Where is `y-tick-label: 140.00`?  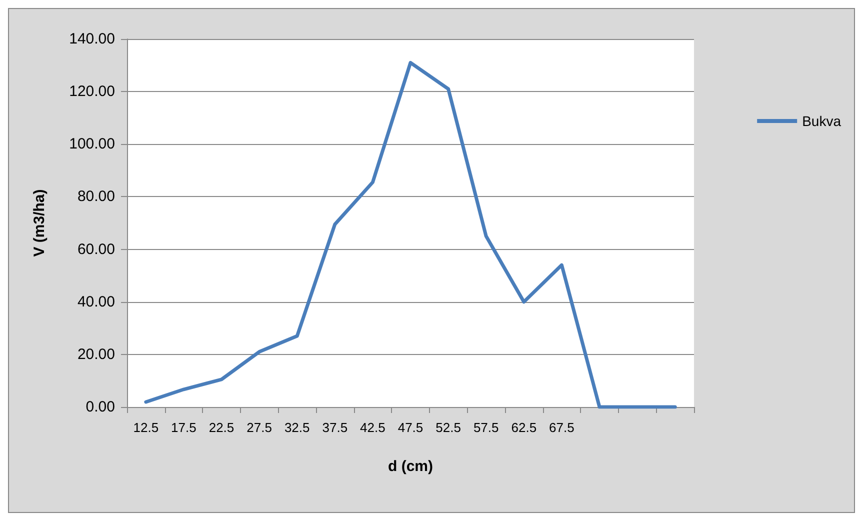 y-tick-label: 140.00 is located at coordinates (92, 39).